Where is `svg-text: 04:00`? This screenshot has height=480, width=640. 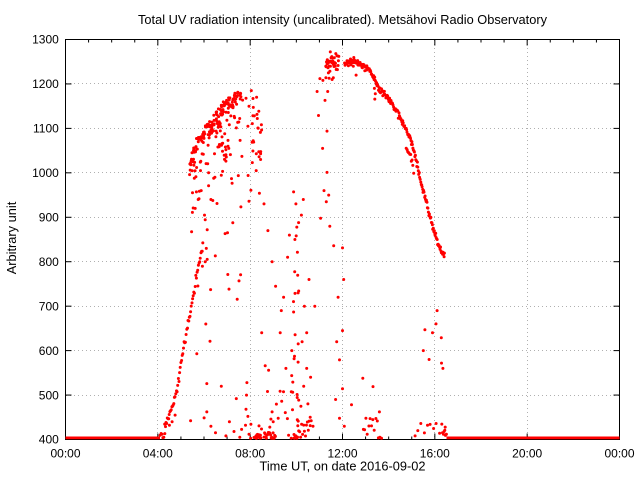
svg-text: 04:00 is located at coordinates (158, 453).